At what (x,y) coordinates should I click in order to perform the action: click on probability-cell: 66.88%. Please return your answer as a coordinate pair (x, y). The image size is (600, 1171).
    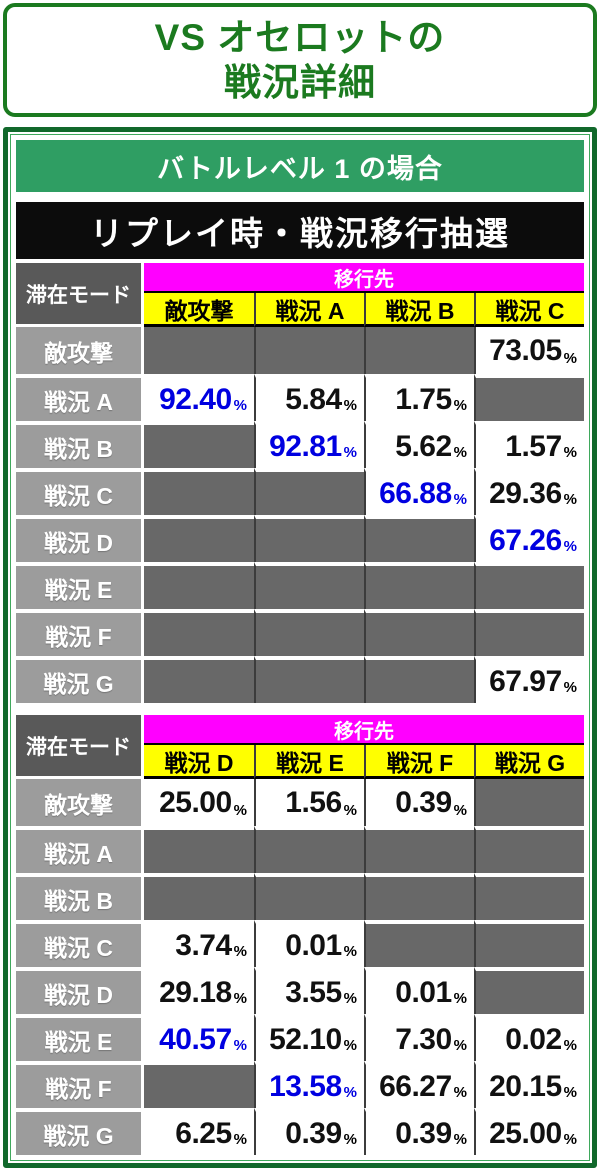
    Looking at the image, I should click on (419, 491).